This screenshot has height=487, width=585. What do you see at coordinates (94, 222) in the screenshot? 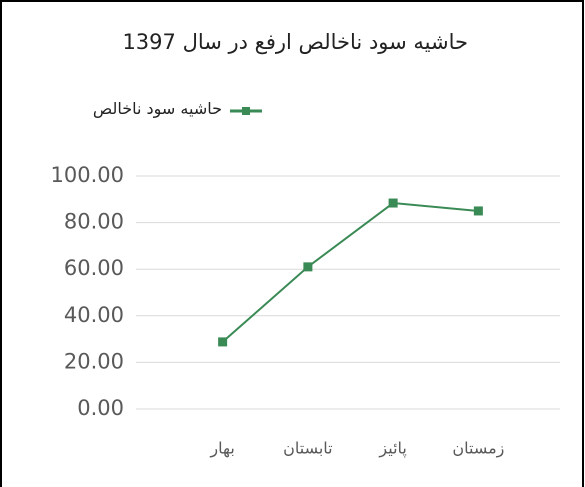
I see `y-tick-label: 80.00` at bounding box center [94, 222].